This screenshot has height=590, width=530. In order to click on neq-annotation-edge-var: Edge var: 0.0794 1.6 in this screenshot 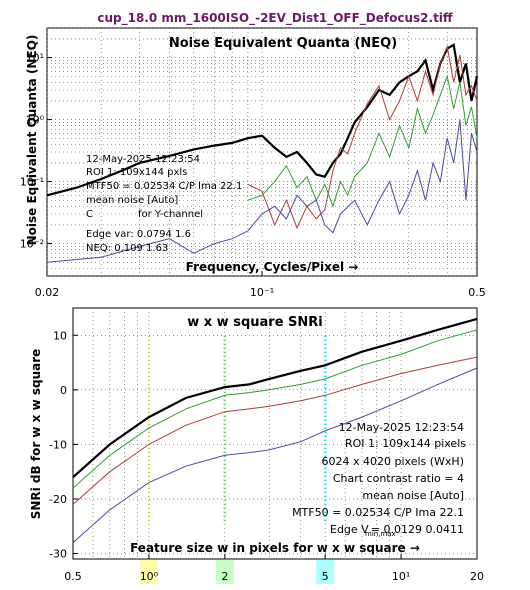, I will do `click(138, 234)`.